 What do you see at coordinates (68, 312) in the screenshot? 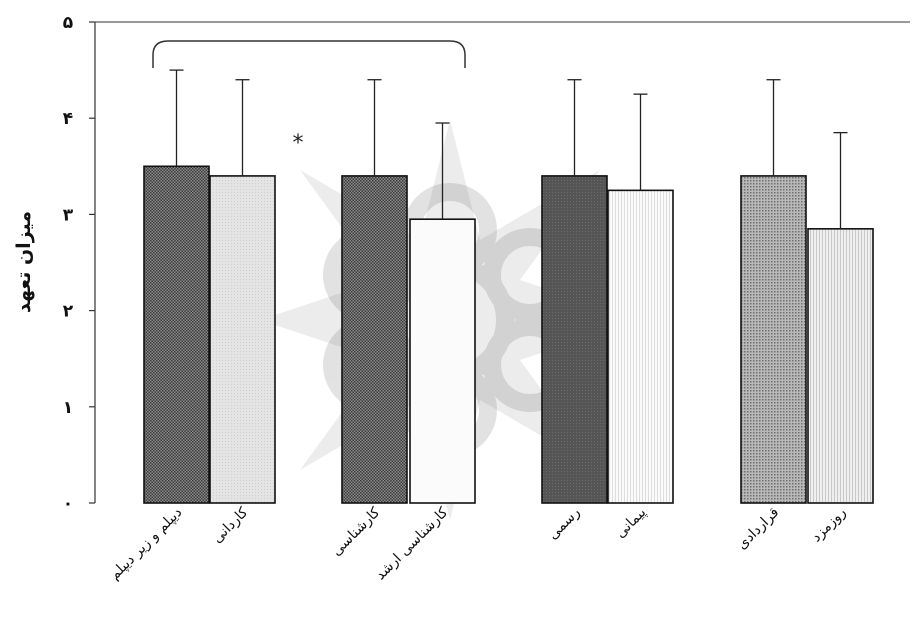
I see `y-tick-label: ۲` at bounding box center [68, 312].